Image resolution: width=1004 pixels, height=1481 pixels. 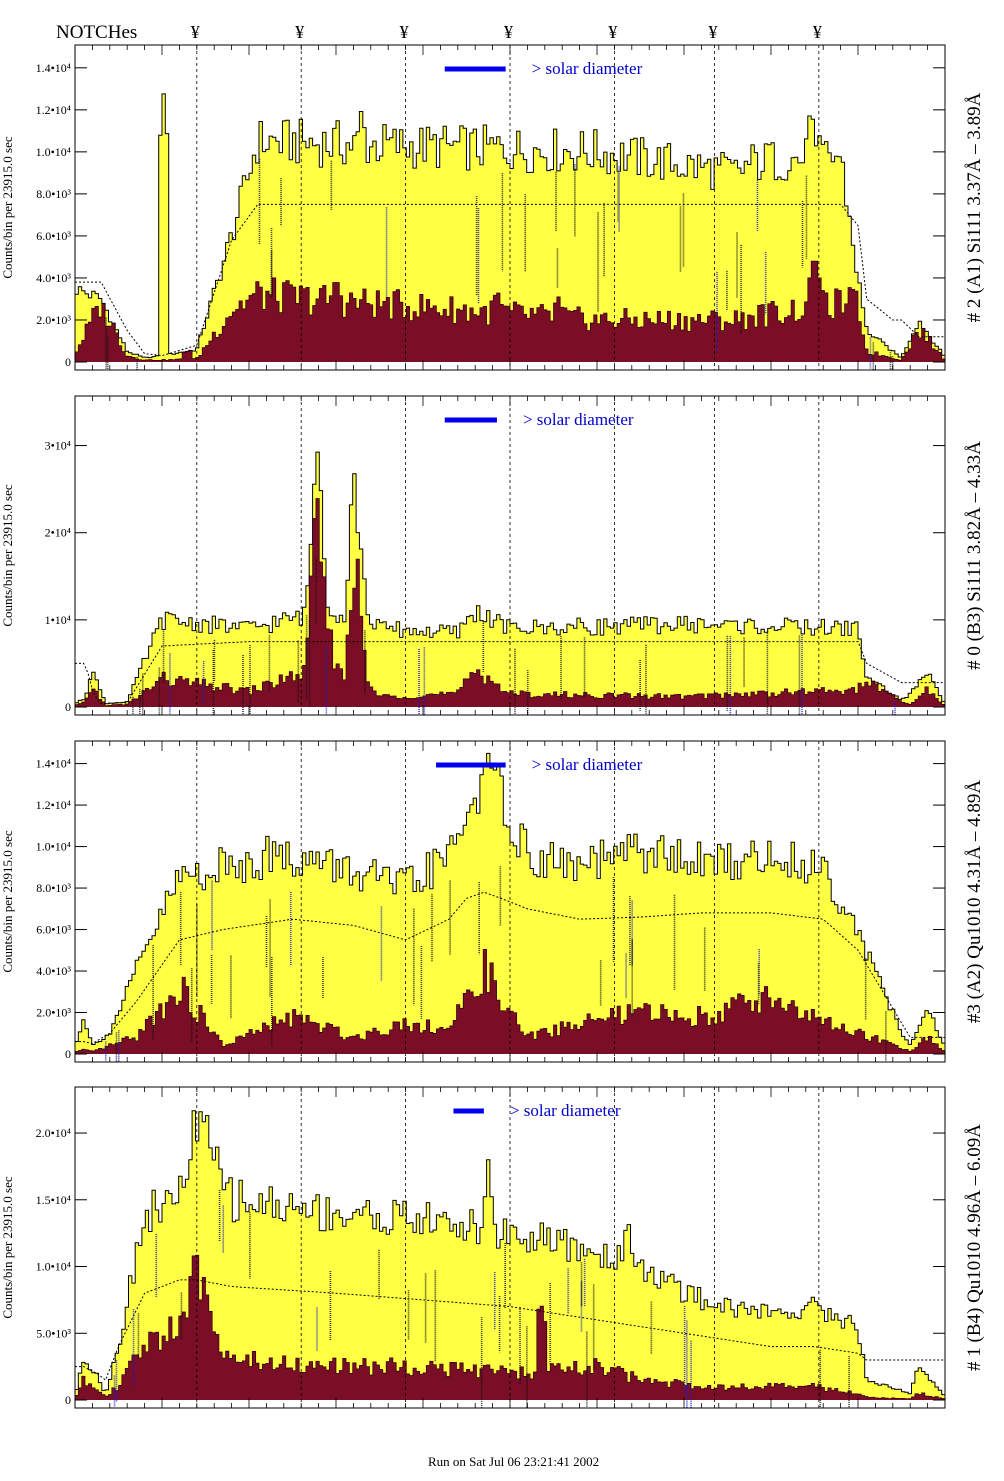 I want to click on total-counts-area, so click(x=510, y=579).